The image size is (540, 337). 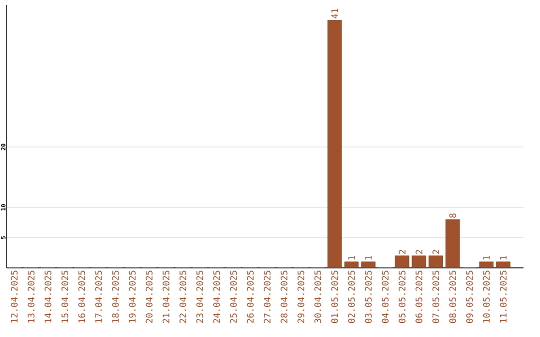 What do you see at coordinates (469, 296) in the screenshot?
I see `x-tick-label: 09.05.2025` at bounding box center [469, 296].